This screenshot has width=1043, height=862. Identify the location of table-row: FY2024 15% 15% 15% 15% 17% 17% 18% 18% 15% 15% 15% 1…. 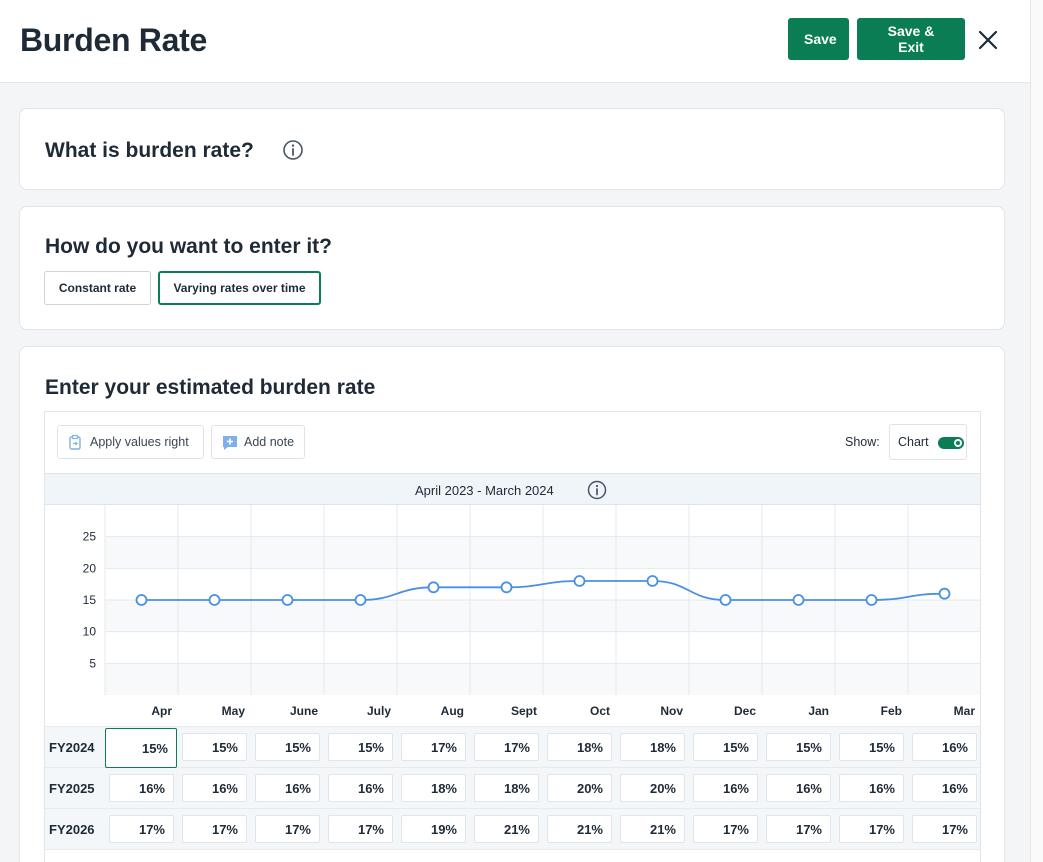
(512, 747).